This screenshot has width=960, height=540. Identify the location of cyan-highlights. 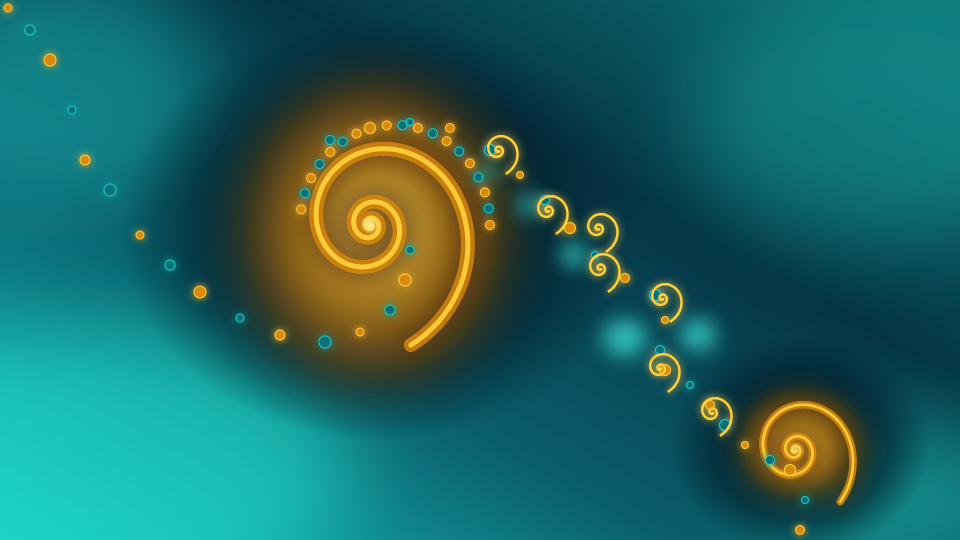
(597, 260).